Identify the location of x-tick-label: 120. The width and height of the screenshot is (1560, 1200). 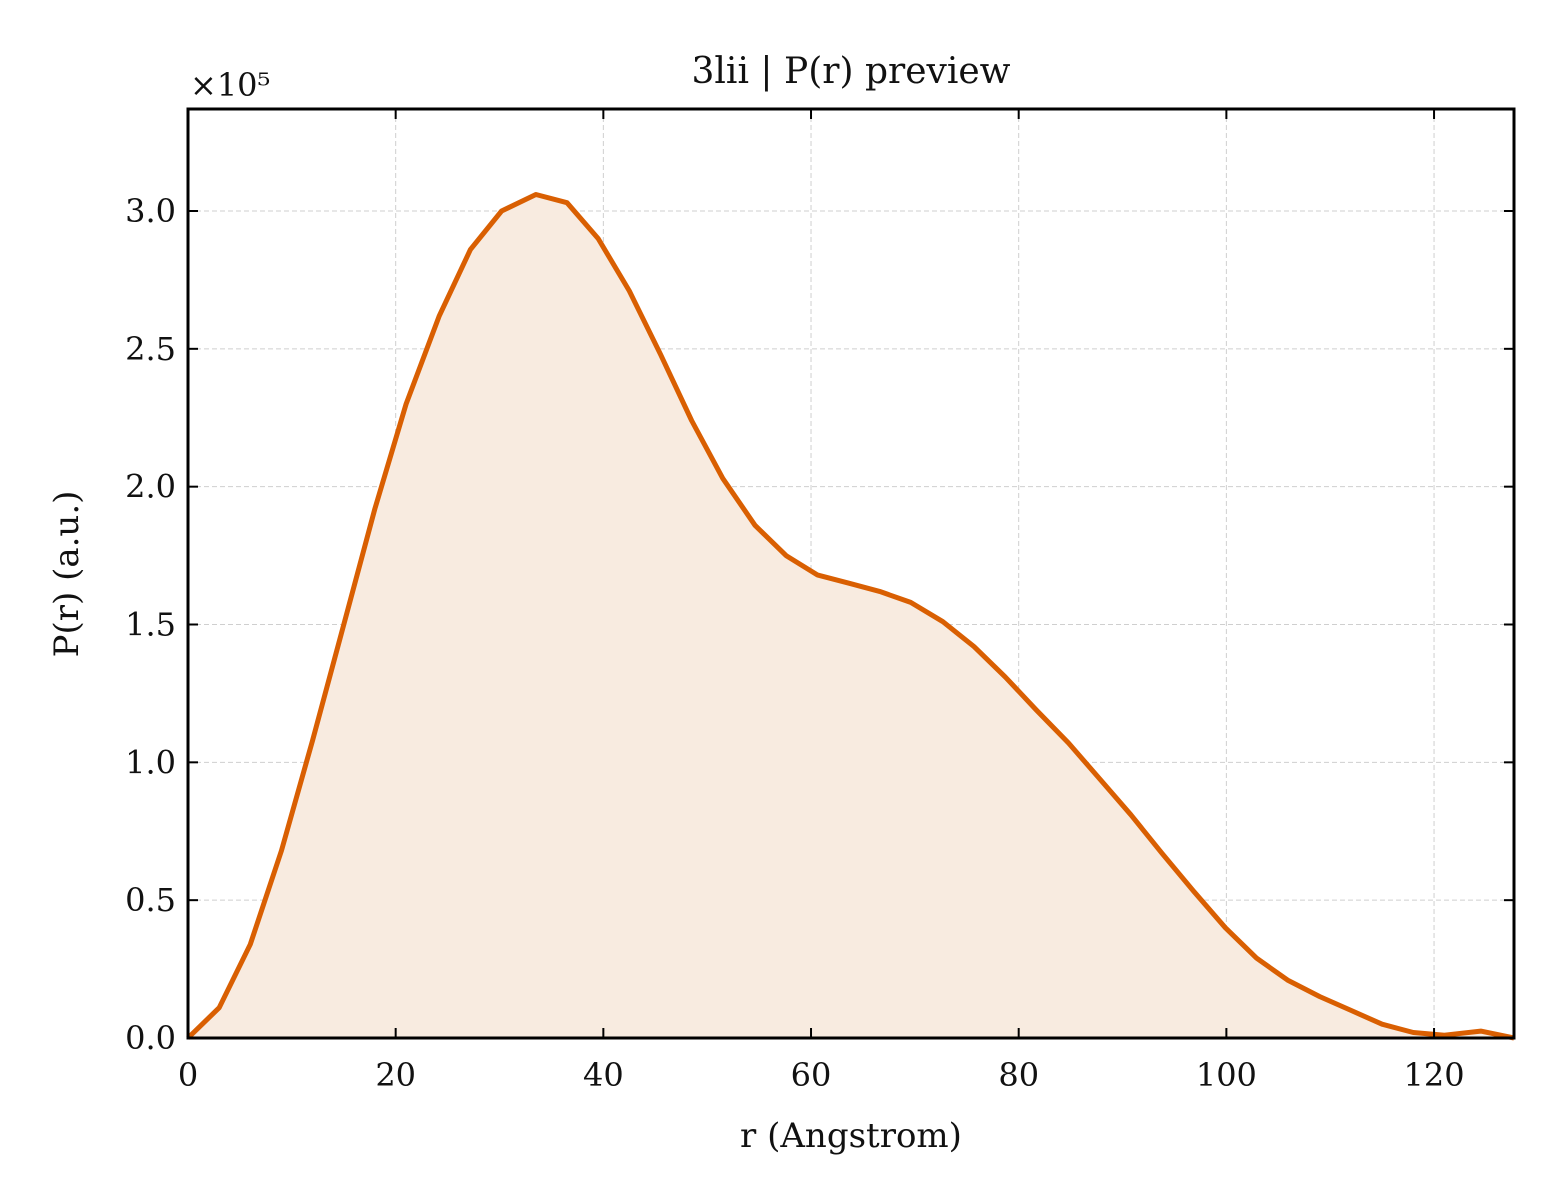
(1434, 1075).